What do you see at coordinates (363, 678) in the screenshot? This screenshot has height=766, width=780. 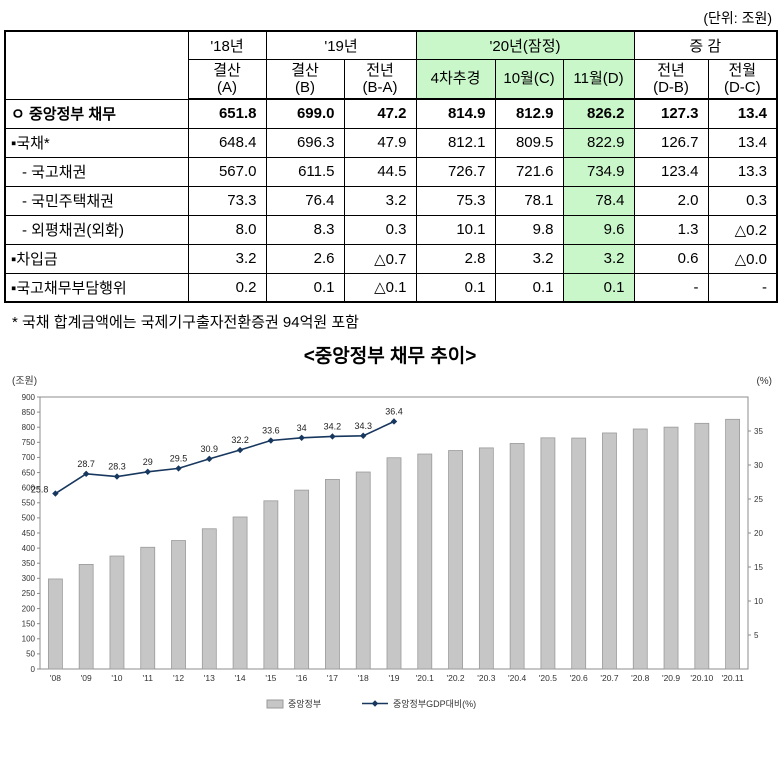 I see `x-tick-label: '18` at bounding box center [363, 678].